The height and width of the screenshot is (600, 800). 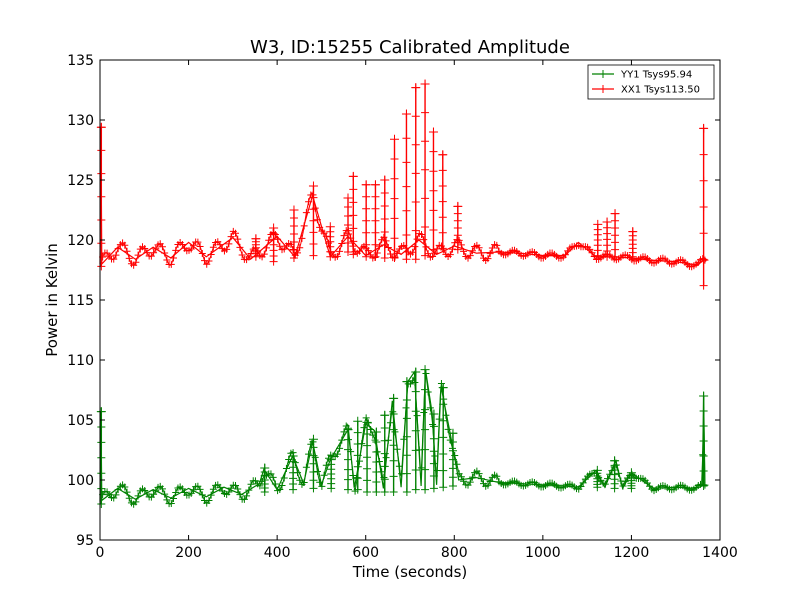 What do you see at coordinates (277, 553) in the screenshot?
I see `x-tick-label: 400` at bounding box center [277, 553].